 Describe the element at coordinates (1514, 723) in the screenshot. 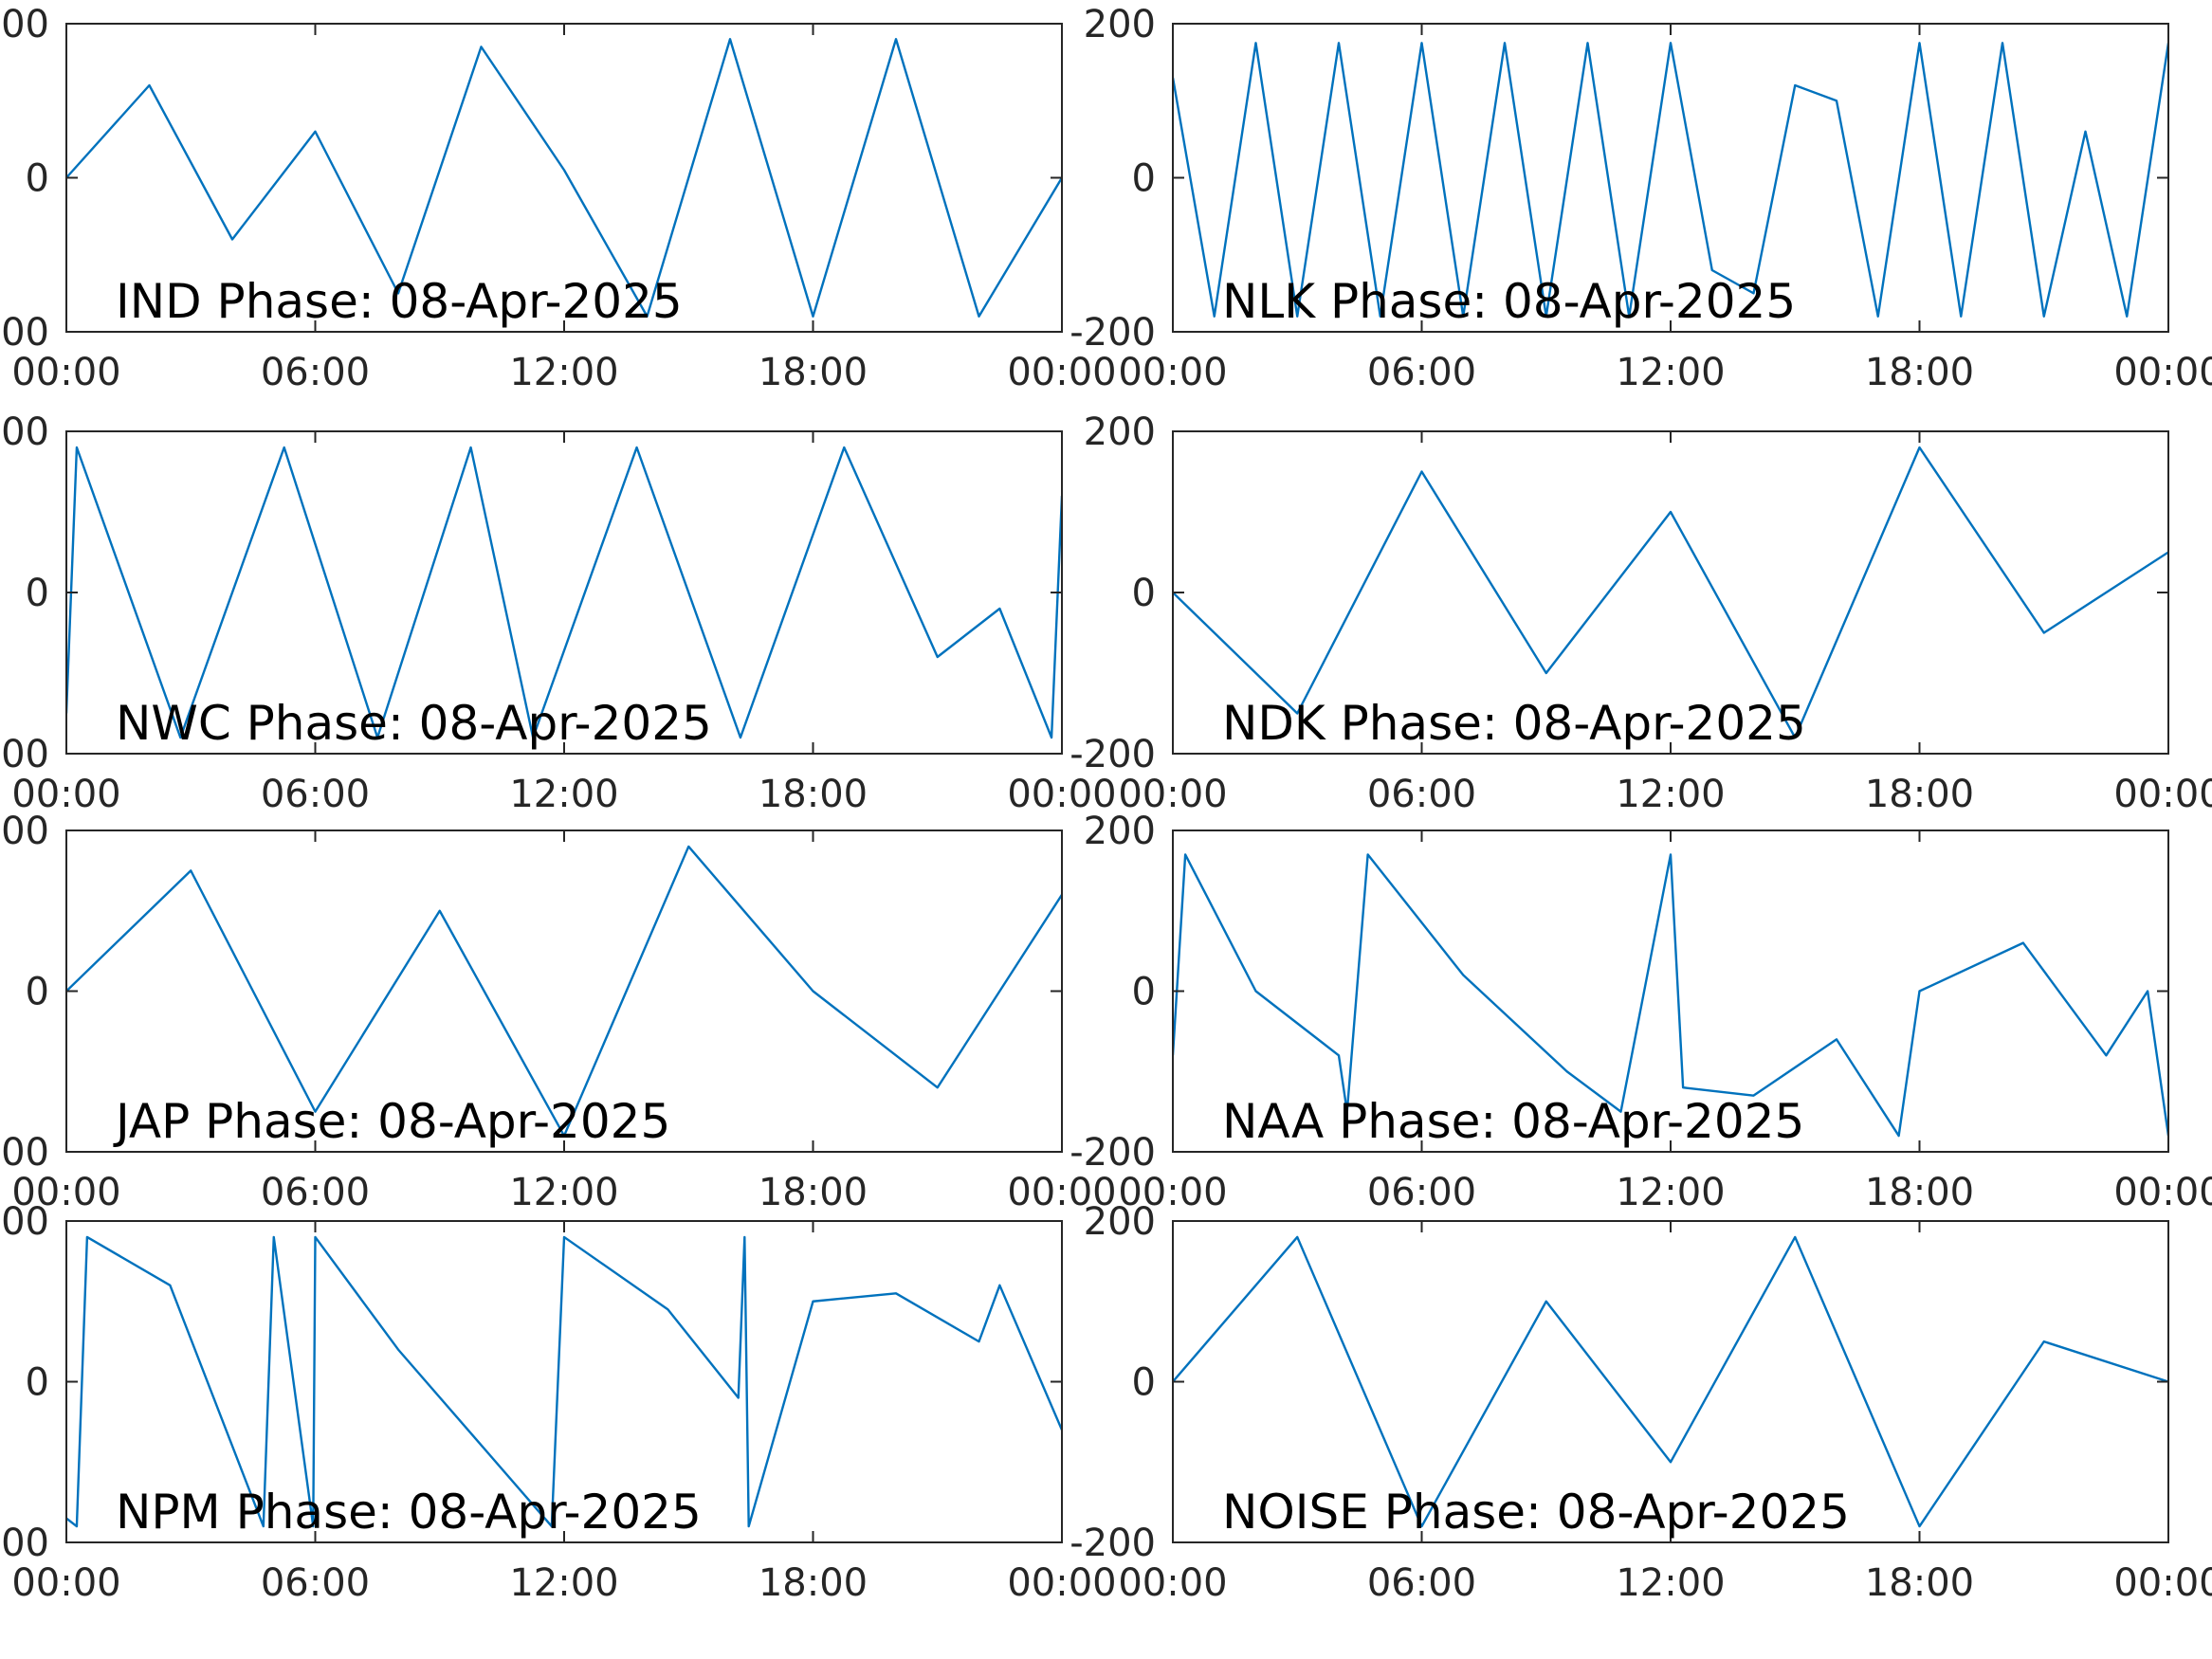

I see `panel-title: NDK Phase: 08-Apr-2025` at that location.